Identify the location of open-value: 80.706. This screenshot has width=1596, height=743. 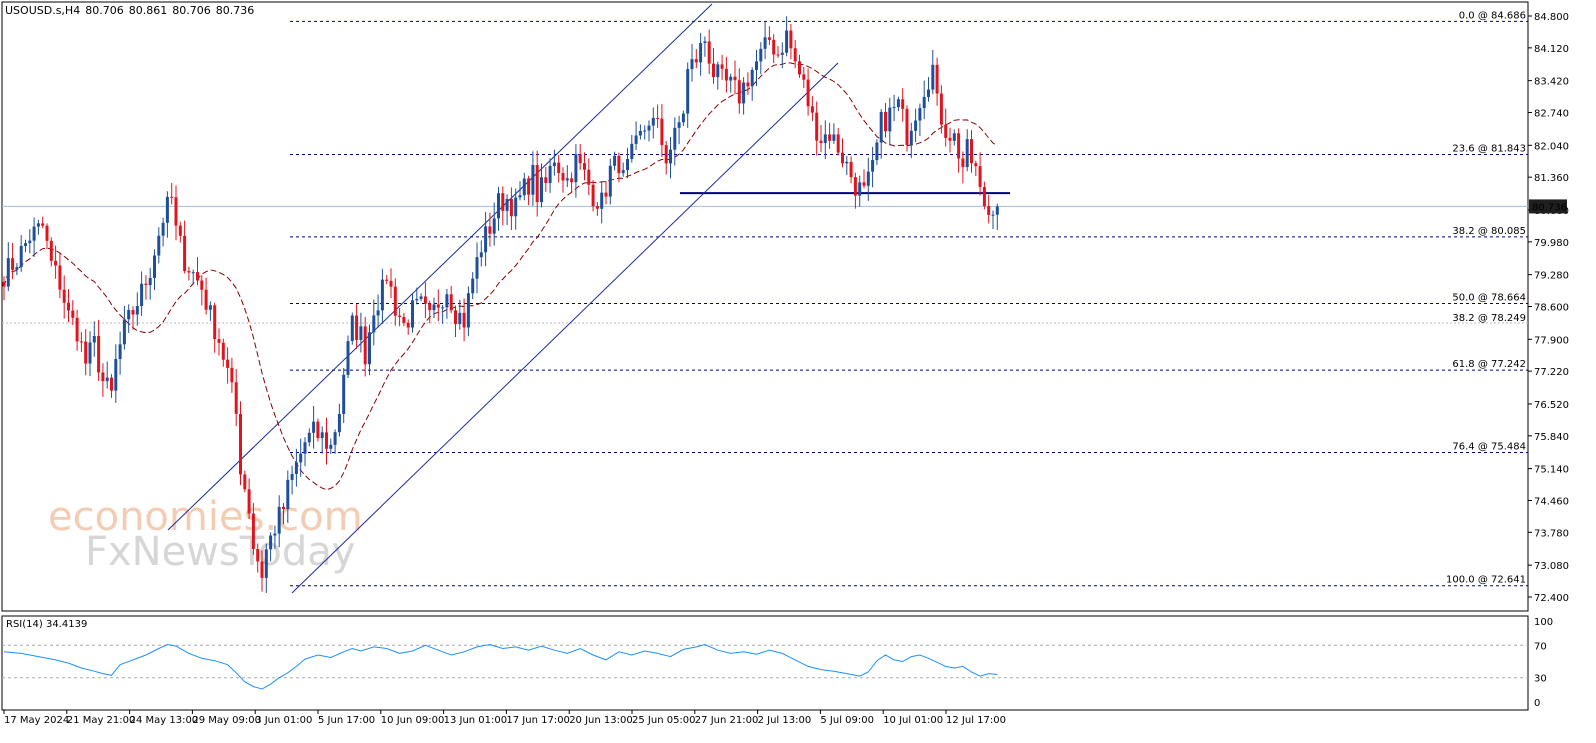
(104, 10).